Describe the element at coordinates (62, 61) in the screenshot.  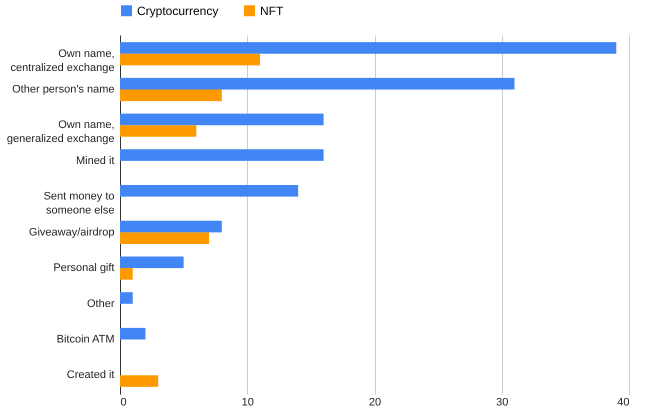
I see `y-tick-label: Own name, centralized exchange` at that location.